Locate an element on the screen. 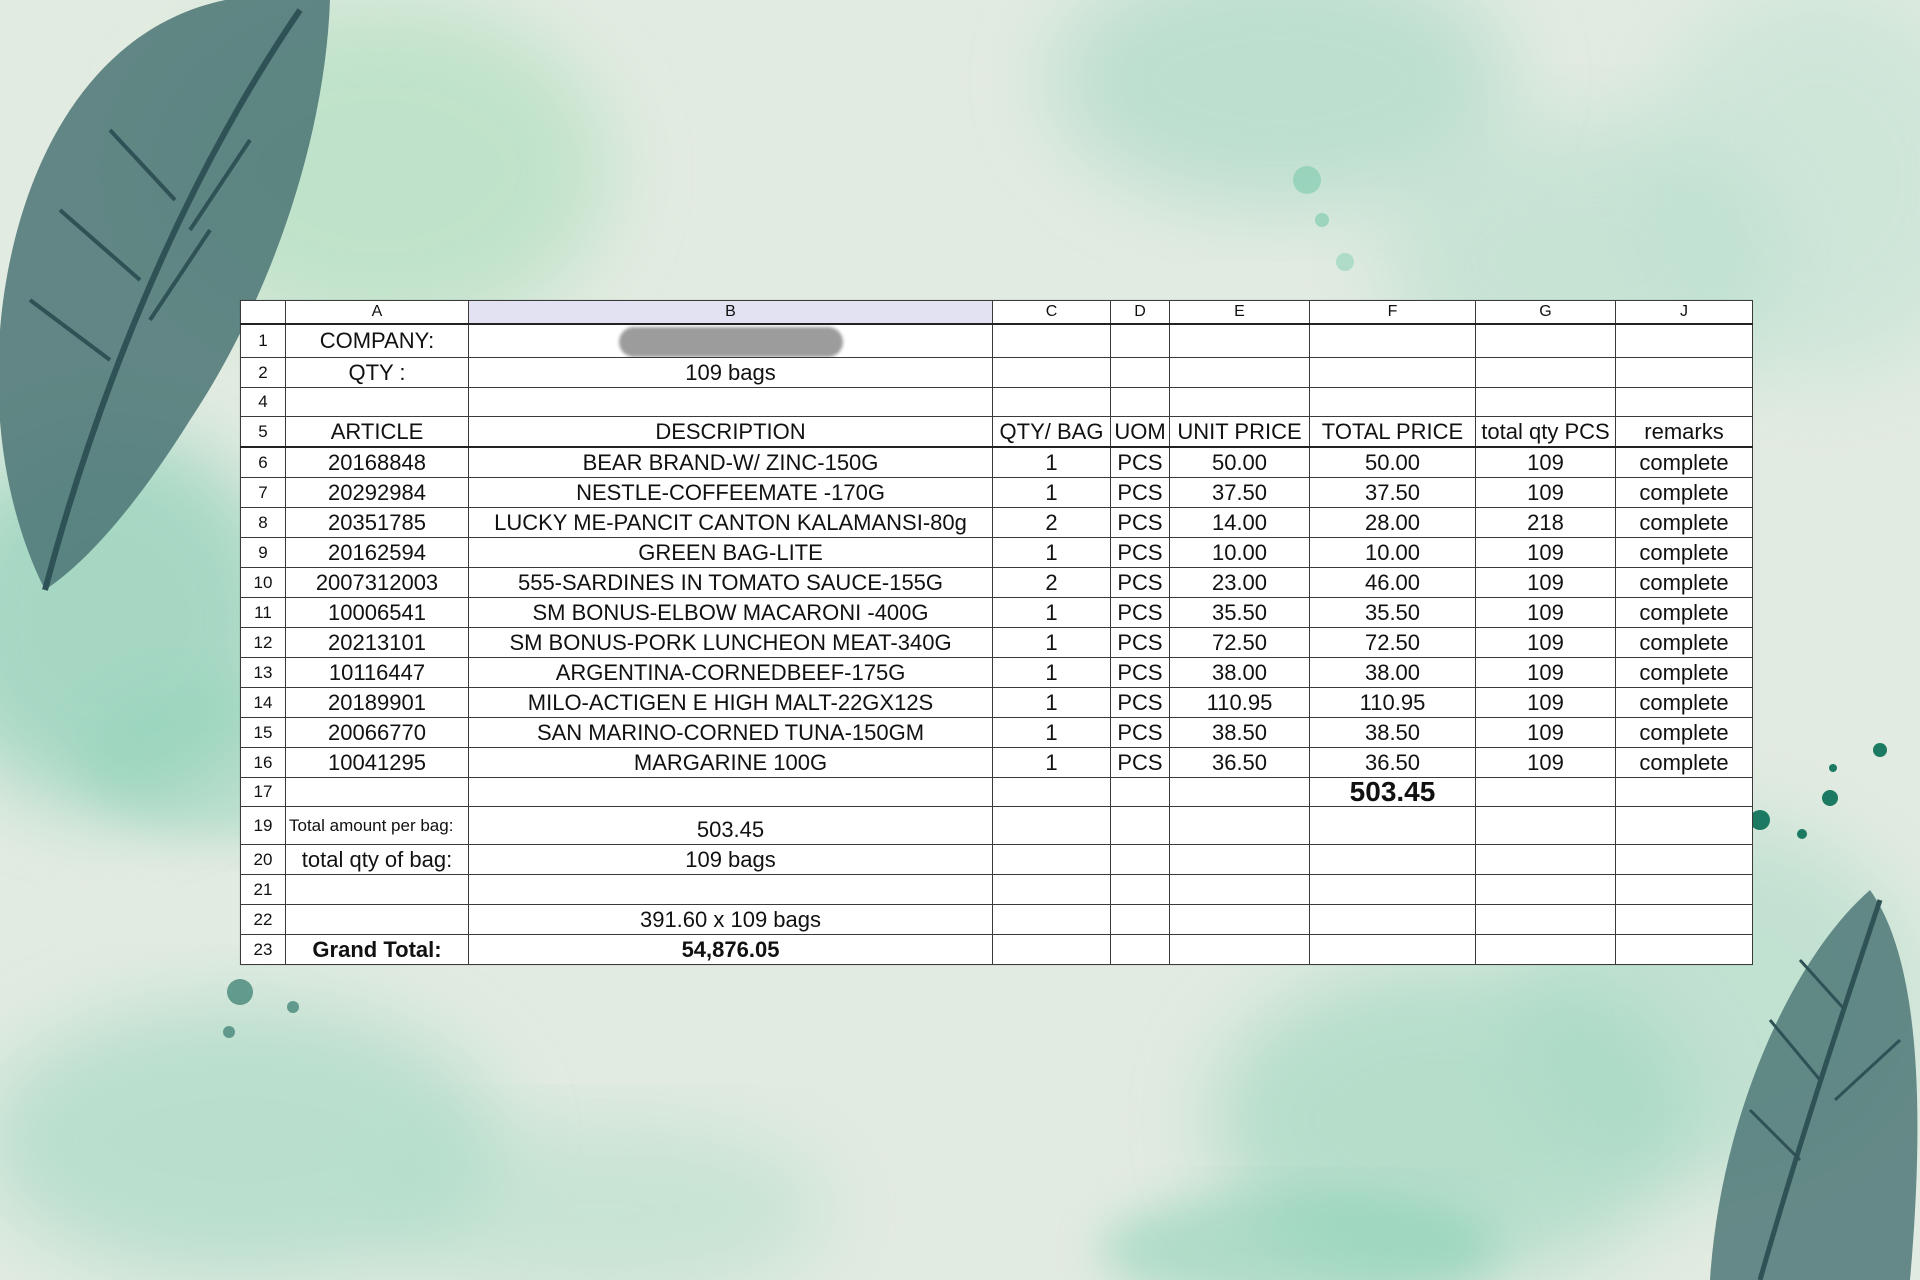 Image resolution: width=1920 pixels, height=1280 pixels. description-cell: ARGENTINA-CORNEDBEEF-175G is located at coordinates (730, 672).